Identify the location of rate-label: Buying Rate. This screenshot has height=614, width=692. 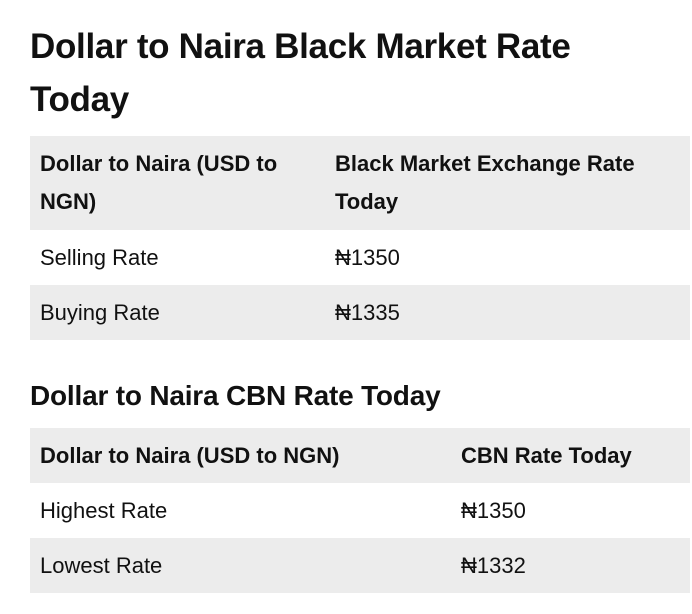
(100, 312).